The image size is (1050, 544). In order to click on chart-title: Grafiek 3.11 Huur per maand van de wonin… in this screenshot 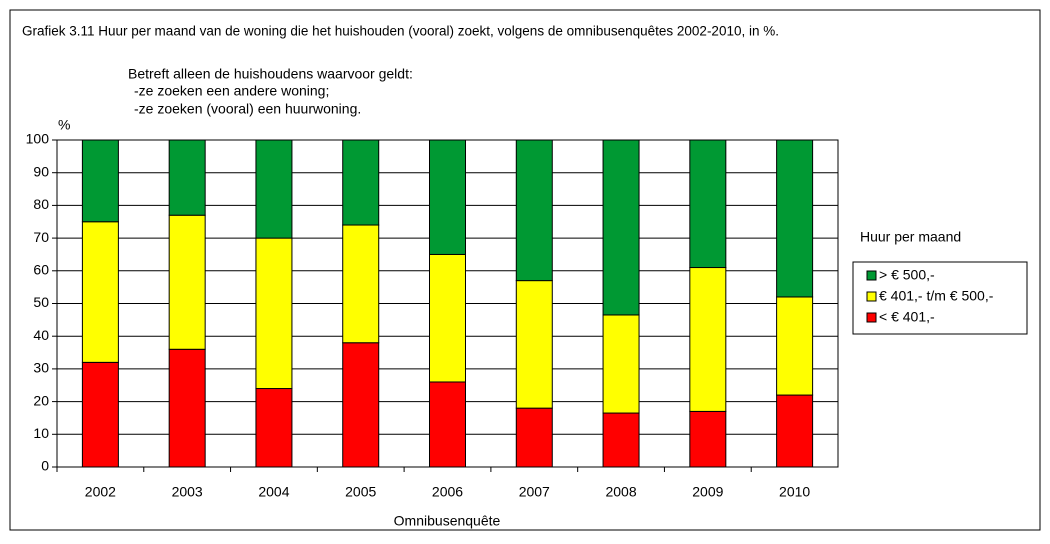, I will do `click(400, 31)`.